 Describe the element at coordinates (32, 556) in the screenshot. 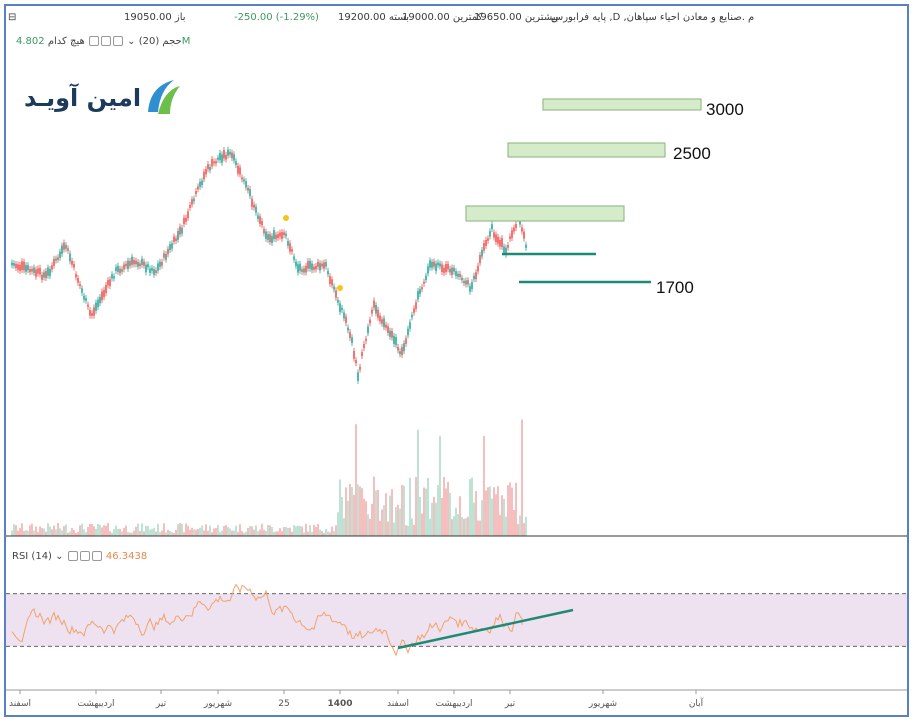

I see `rsi-label: RSI (14)` at that location.